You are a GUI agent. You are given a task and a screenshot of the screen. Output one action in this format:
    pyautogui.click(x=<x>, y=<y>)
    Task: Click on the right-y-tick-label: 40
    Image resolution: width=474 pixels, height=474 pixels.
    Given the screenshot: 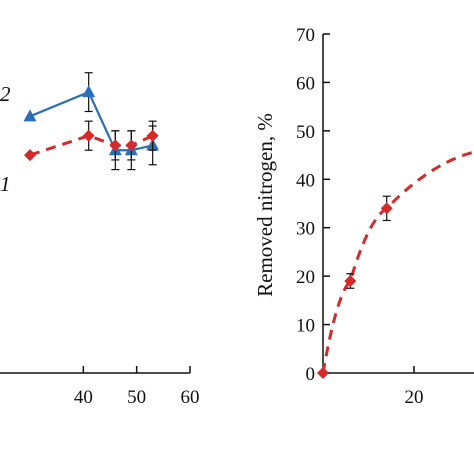 What is the action you would take?
    pyautogui.click(x=305, y=180)
    